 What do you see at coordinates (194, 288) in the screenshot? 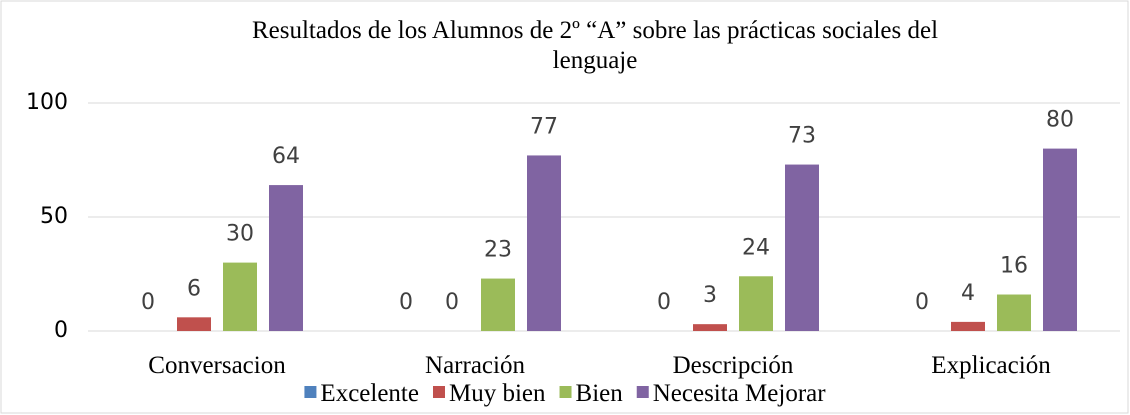
I see `value-label: 6` at bounding box center [194, 288].